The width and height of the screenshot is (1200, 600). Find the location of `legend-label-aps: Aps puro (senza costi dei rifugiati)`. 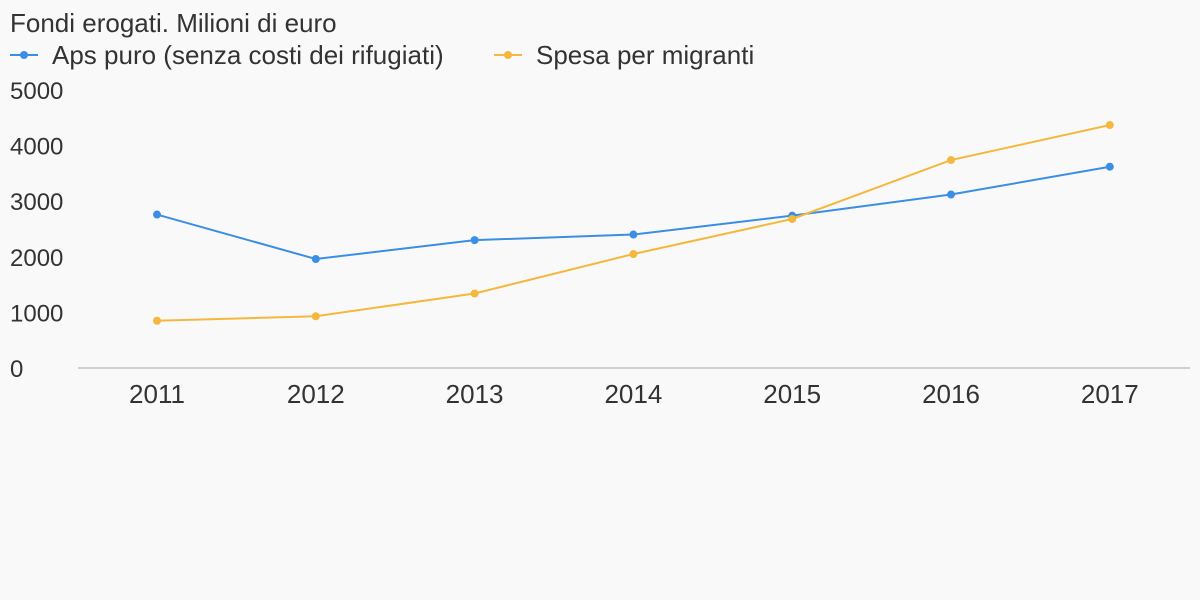

legend-label-aps: Aps puro (senza costi dei rifugiati) is located at coordinates (248, 55).